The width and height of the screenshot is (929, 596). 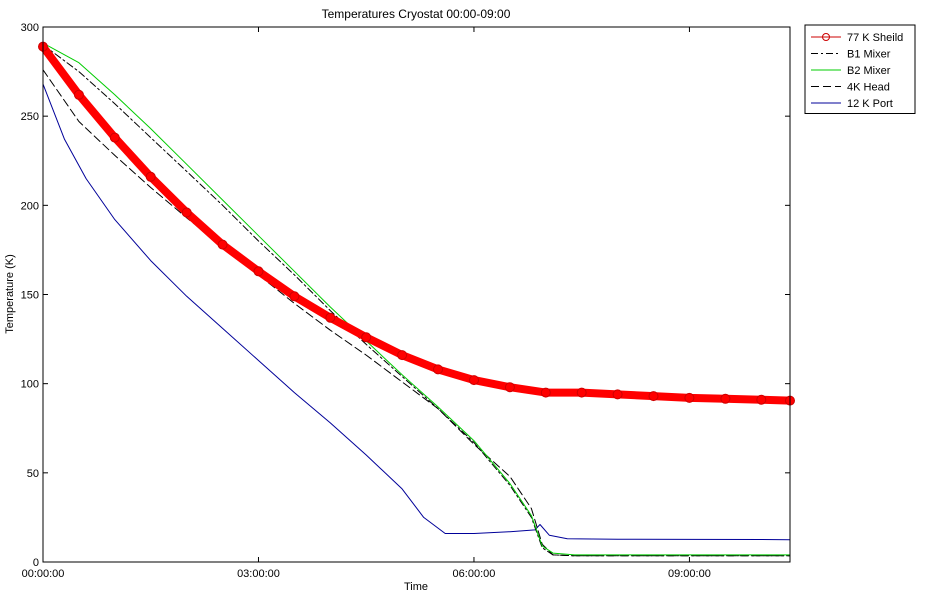 What do you see at coordinates (30, 206) in the screenshot?
I see `y-tick-label: 200` at bounding box center [30, 206].